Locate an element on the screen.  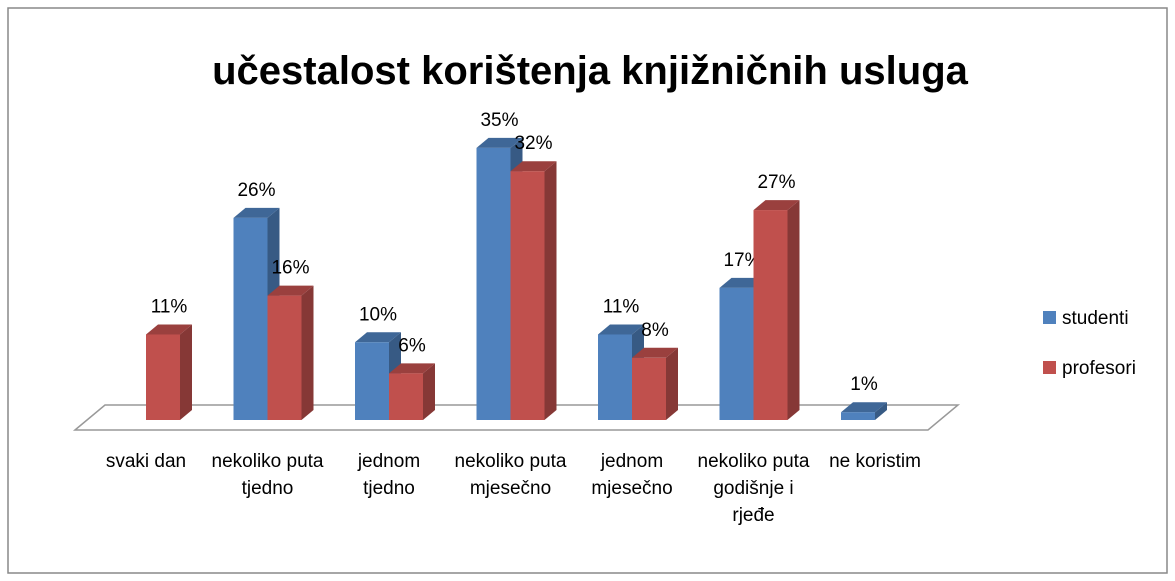
x-tick-label: nekoliko puta tjedno is located at coordinates (267, 475).